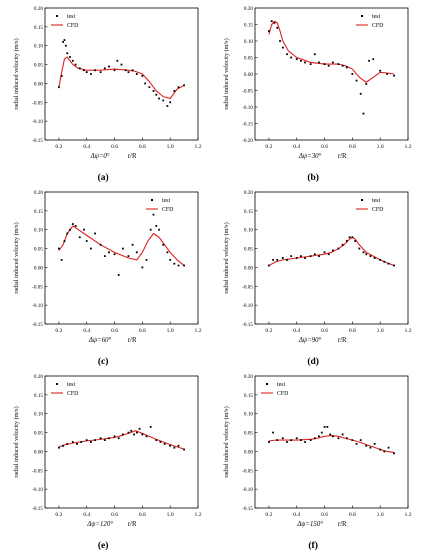 The height and width of the screenshot is (550, 424). Describe the element at coordinates (313, 177) in the screenshot. I see `panel-letter: (b)` at that location.